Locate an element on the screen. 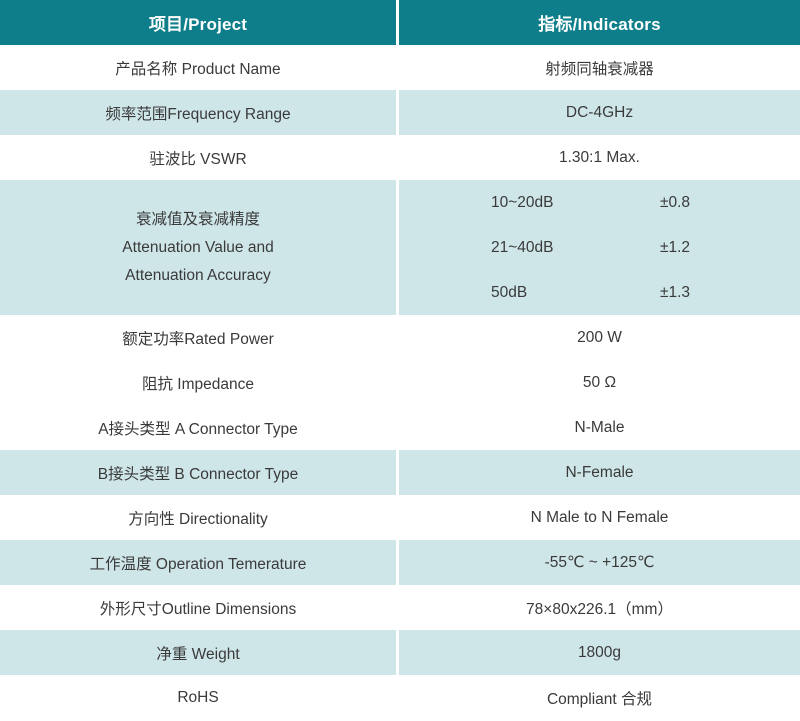 The height and width of the screenshot is (721, 800). row-rohs: RoHS Compliant 合规 is located at coordinates (400, 698).